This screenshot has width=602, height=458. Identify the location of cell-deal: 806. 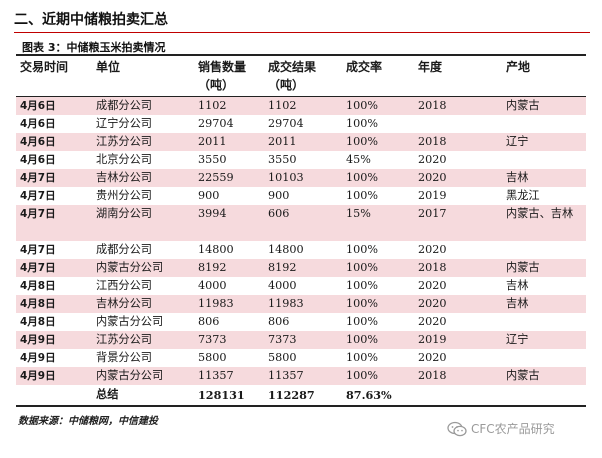
(279, 321).